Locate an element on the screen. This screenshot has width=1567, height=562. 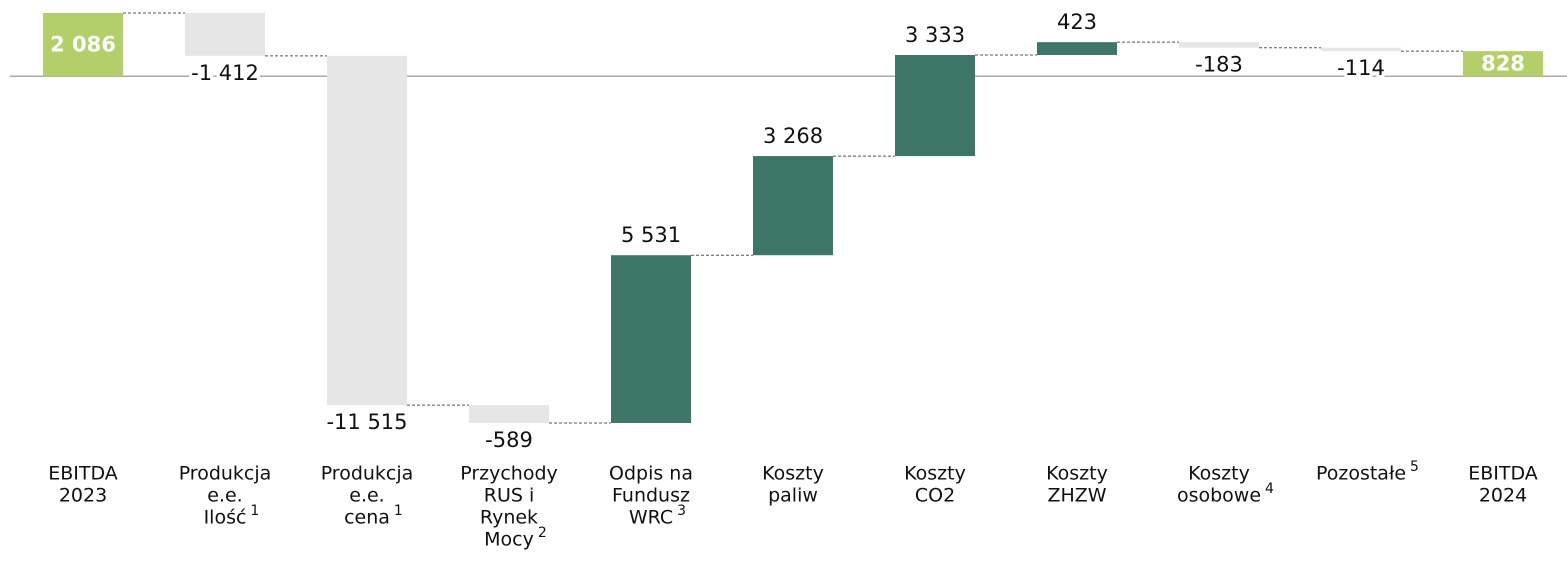
category-label: Odpis na is located at coordinates (651, 474).